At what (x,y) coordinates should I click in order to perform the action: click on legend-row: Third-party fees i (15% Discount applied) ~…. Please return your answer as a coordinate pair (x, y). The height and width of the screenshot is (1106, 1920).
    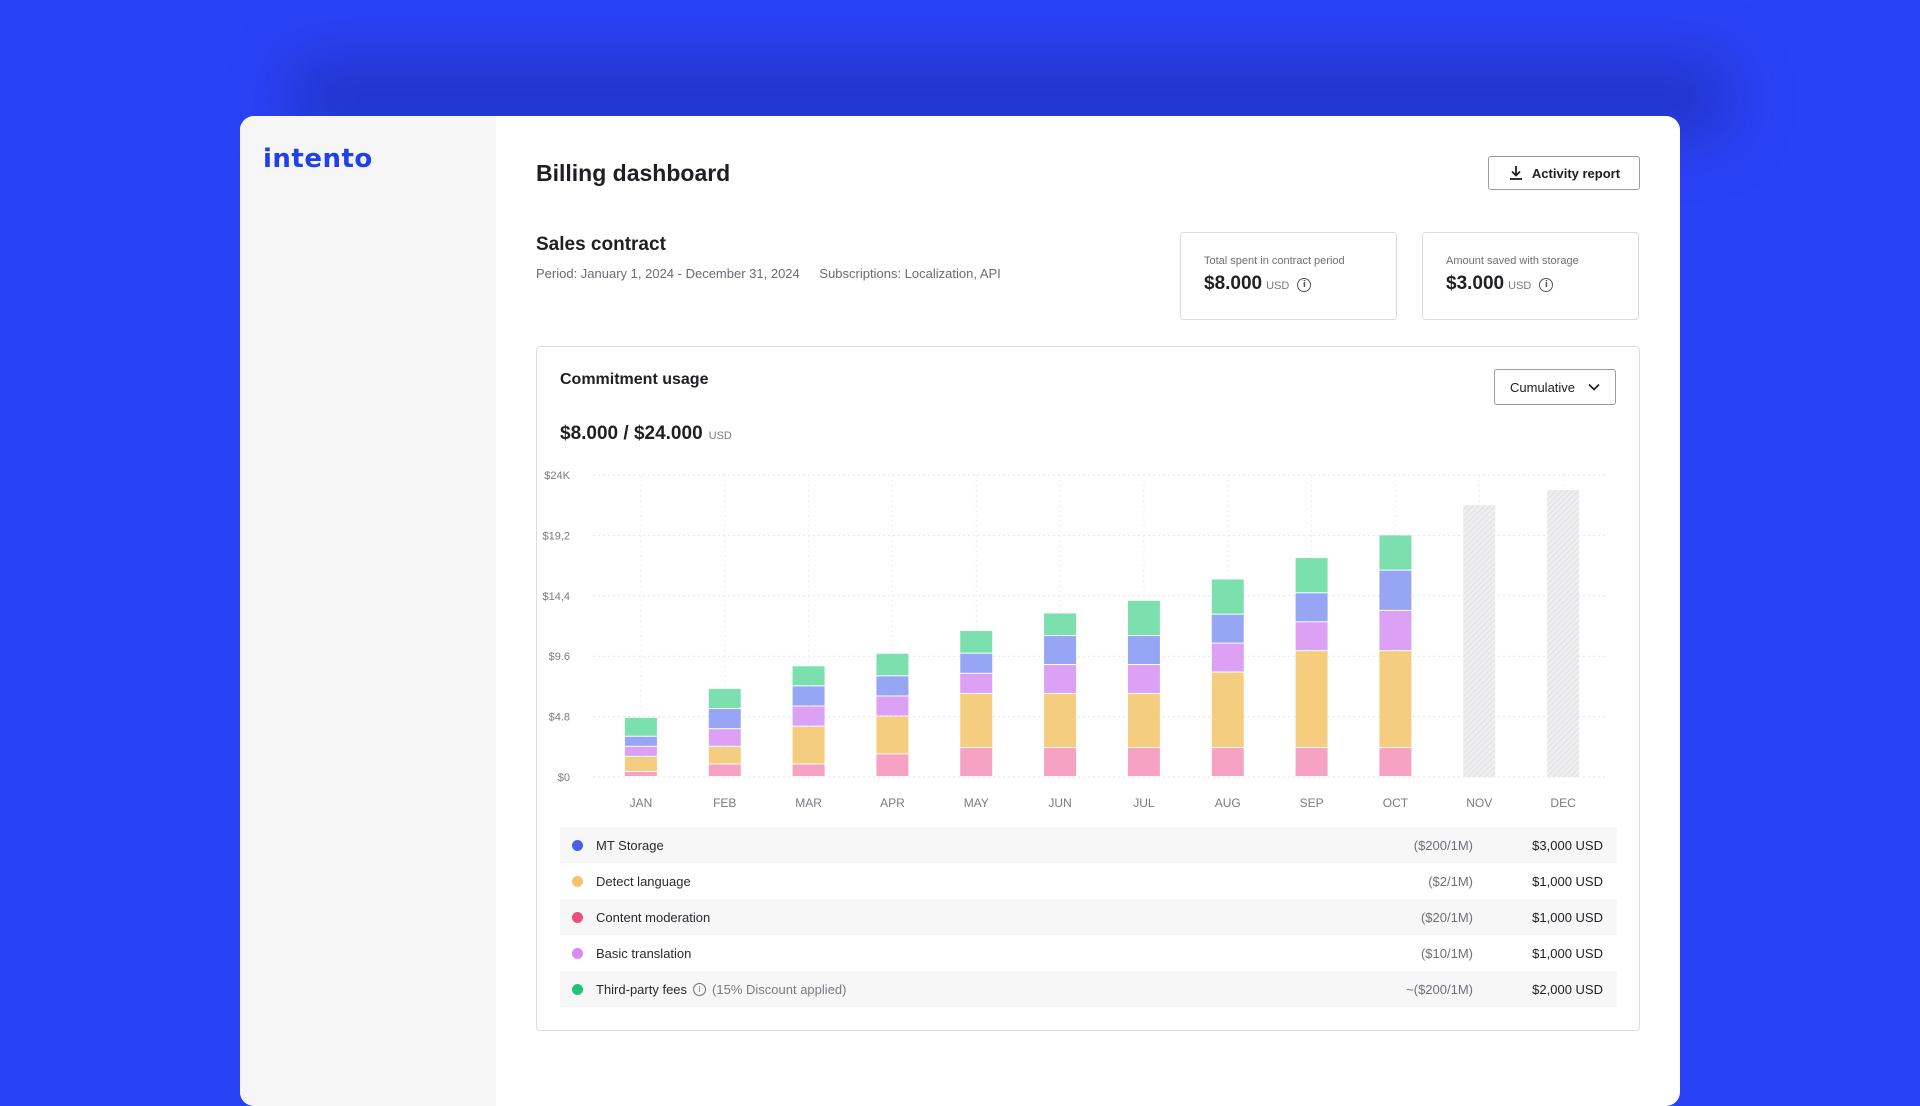
    Looking at the image, I should click on (1088, 989).